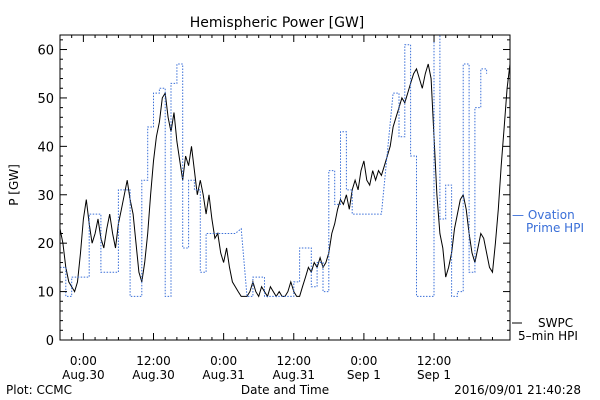 The image size is (600, 400). What do you see at coordinates (39, 390) in the screenshot?
I see `plot-credit: Plot: CCMC` at bounding box center [39, 390].